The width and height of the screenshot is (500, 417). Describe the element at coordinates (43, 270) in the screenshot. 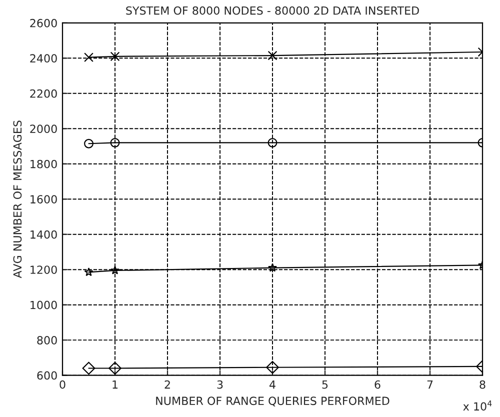

I see `y-tick-label: 1200` at that location.